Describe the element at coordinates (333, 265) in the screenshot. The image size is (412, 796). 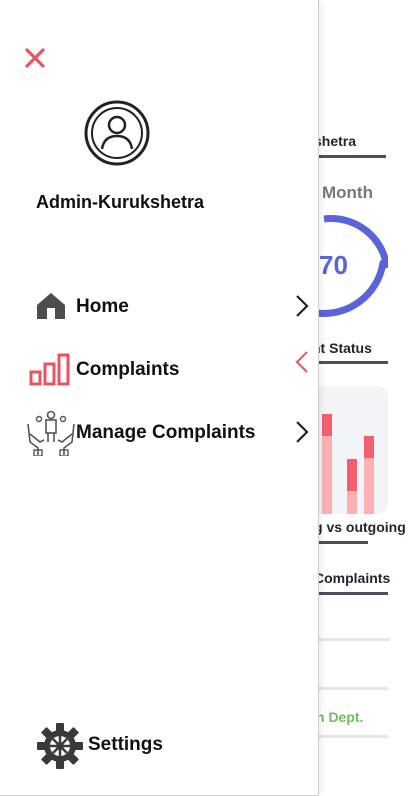
I see `gauge-value: 70` at that location.